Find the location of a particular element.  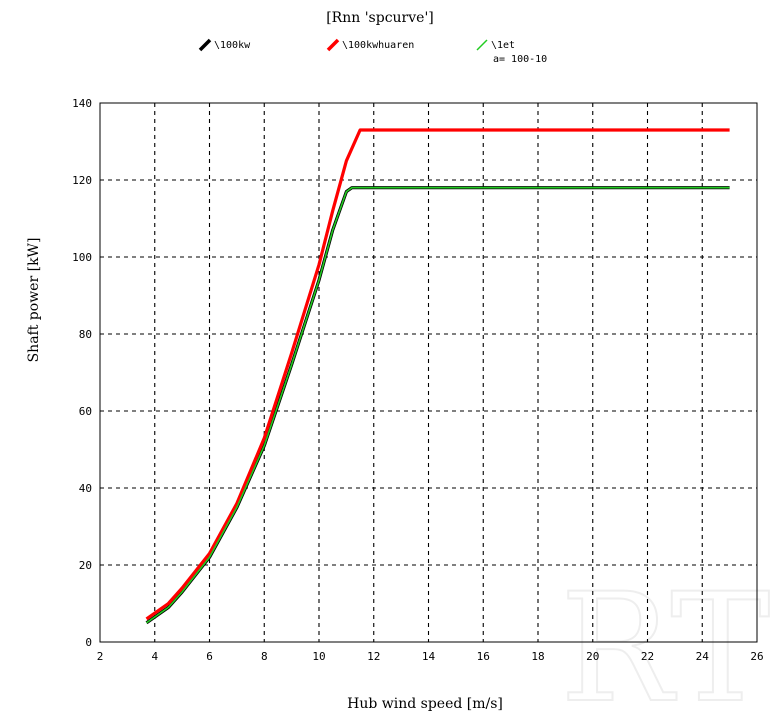

x-tick-label: 2 is located at coordinates (100, 656).